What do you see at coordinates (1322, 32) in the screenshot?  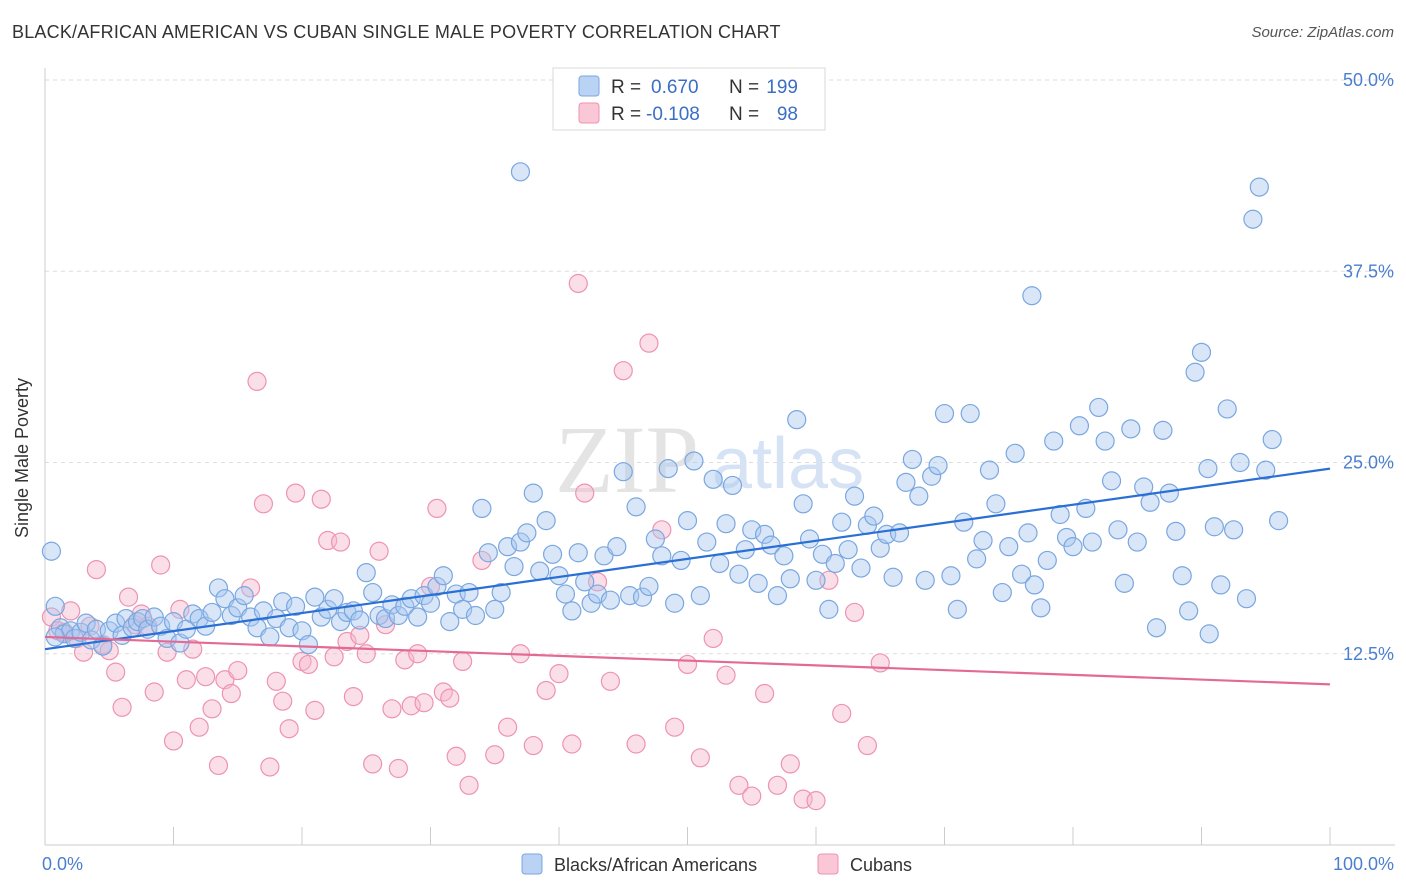 I see `source-label: Source: ZipAtlas.com` at bounding box center [1322, 32].